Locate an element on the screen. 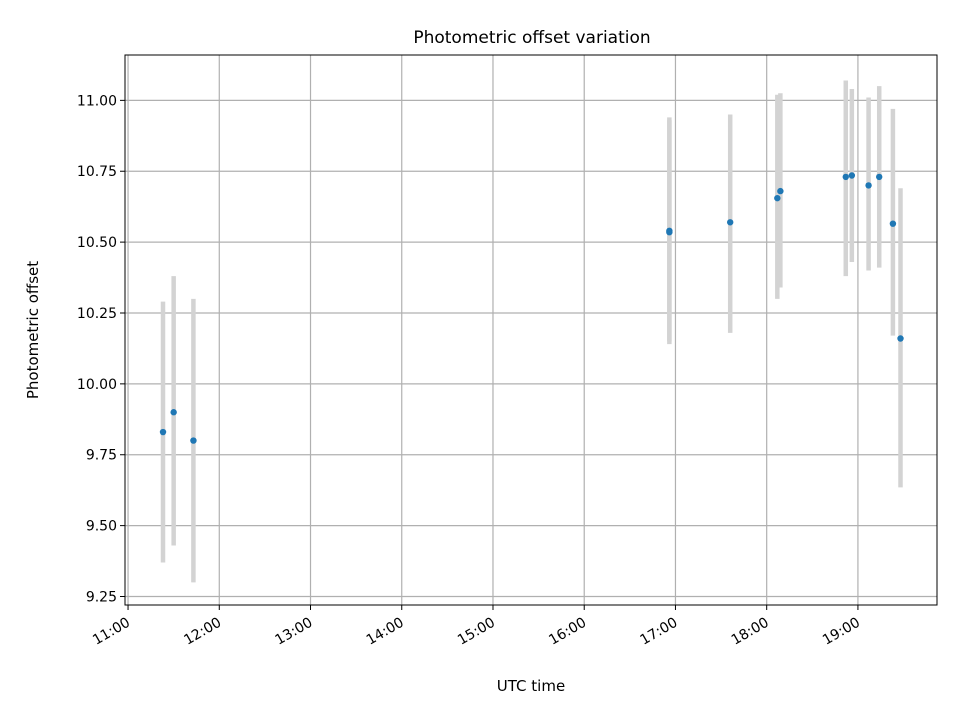 The width and height of the screenshot is (960, 724). y-tick-label: 10.00 is located at coordinates (97, 385).